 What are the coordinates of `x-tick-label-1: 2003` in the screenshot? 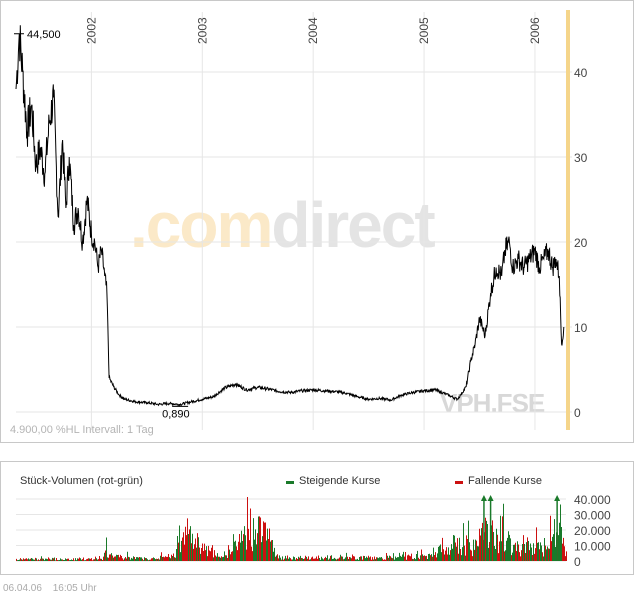 It's located at (202, 30).